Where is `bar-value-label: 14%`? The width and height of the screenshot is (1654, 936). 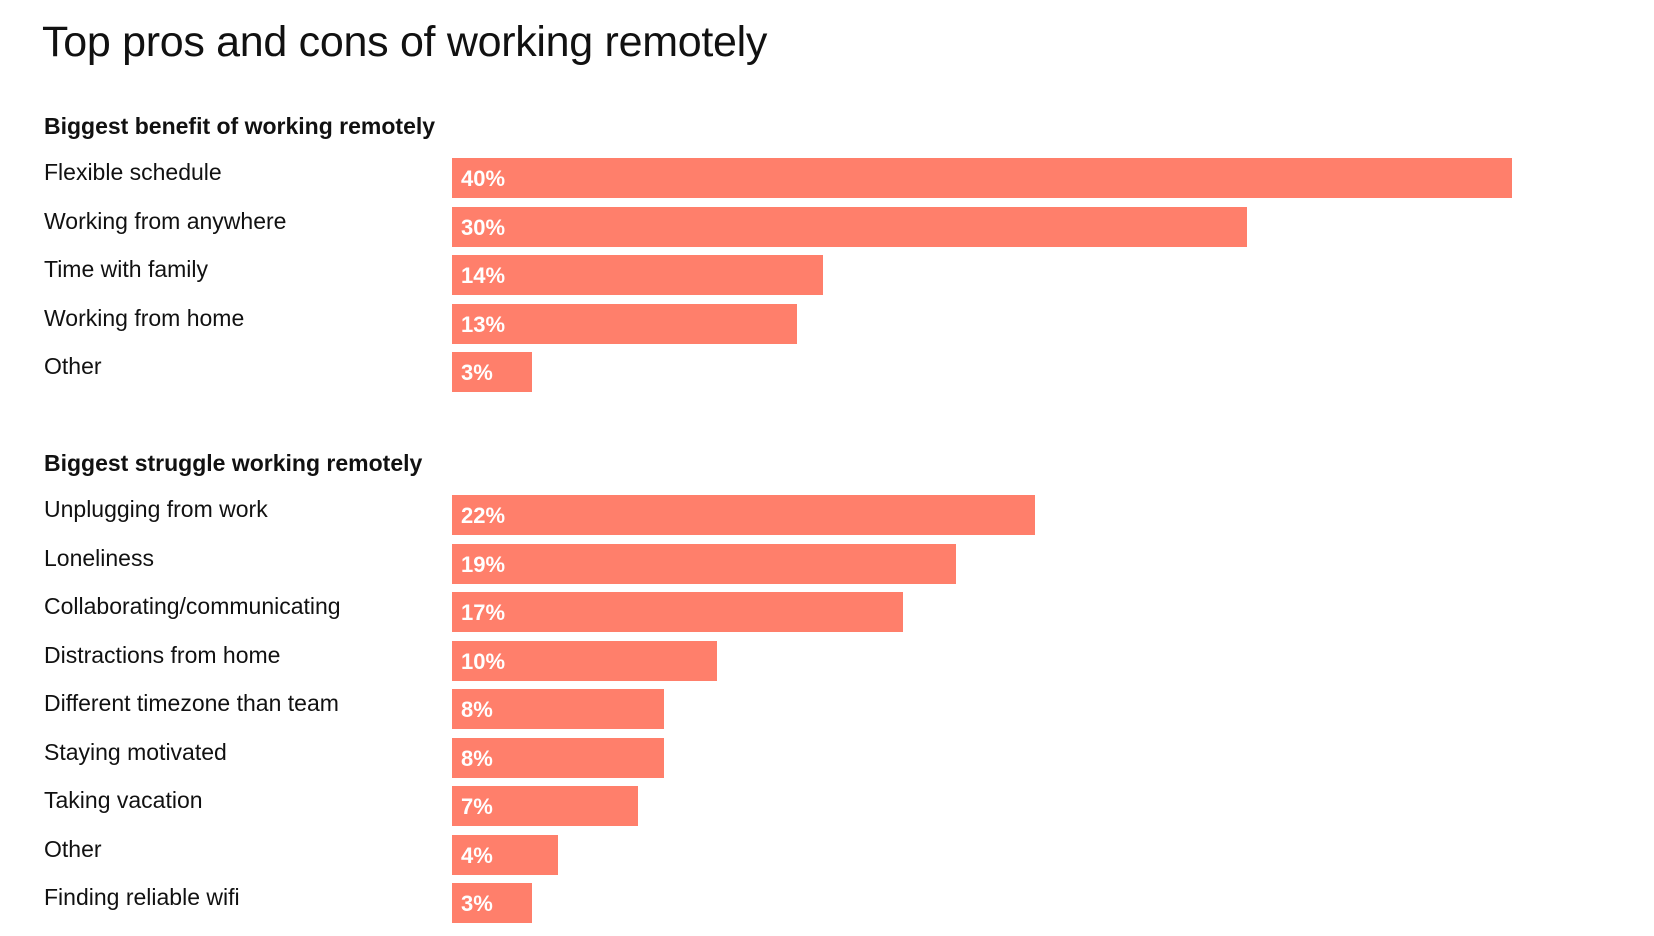
bar-value-label: 14% is located at coordinates (483, 275).